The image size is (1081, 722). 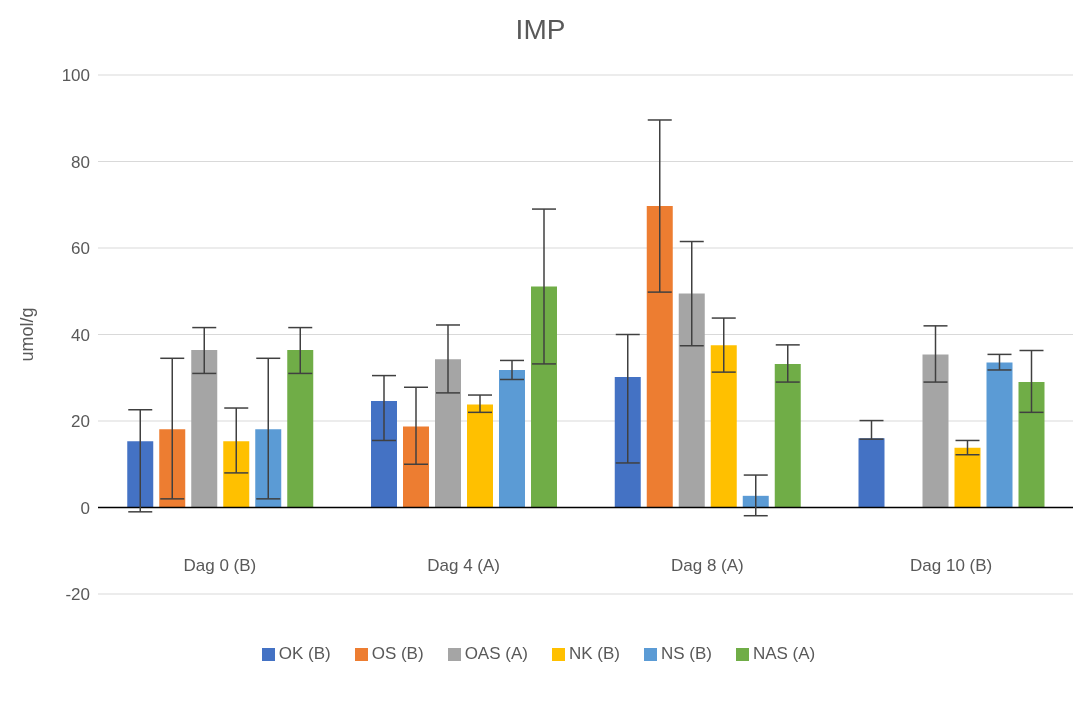 I want to click on x-tick-label: Dag 10 (B), so click(x=951, y=565).